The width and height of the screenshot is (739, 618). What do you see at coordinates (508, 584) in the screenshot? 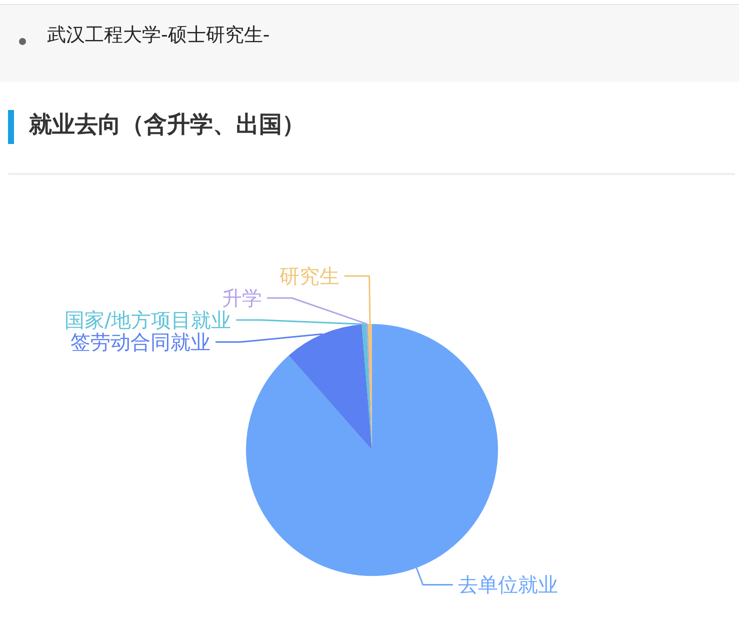
I see `slice-label: 去单位就业` at bounding box center [508, 584].